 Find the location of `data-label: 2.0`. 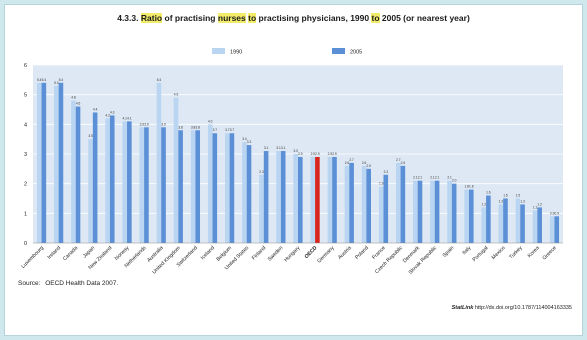

data-label: 2.0 is located at coordinates (454, 181).